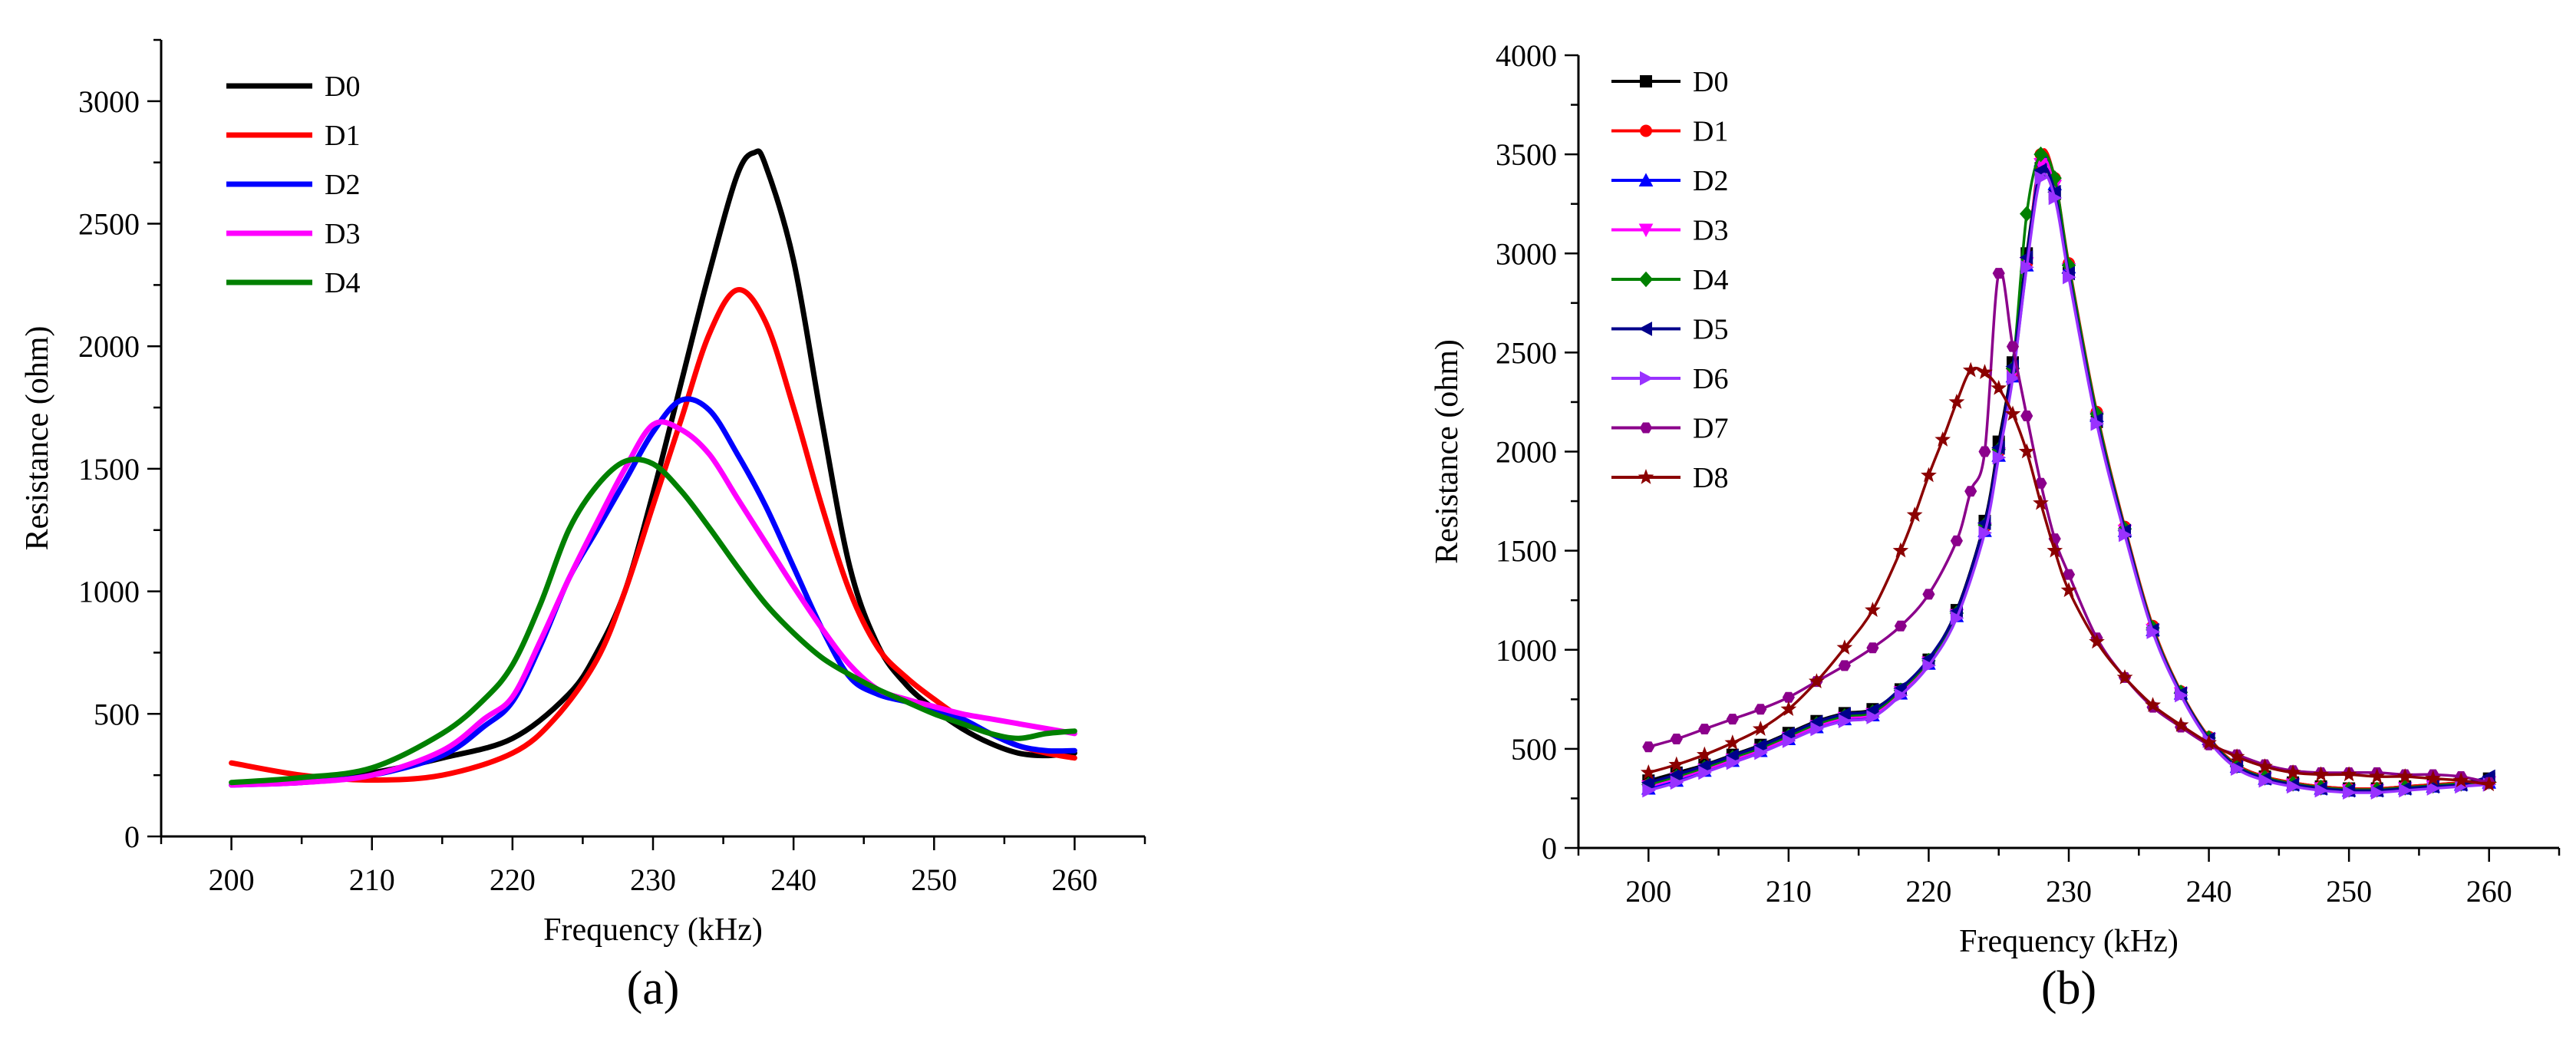 Image resolution: width=2576 pixels, height=1049 pixels. I want to click on series-D4, so click(653, 621).